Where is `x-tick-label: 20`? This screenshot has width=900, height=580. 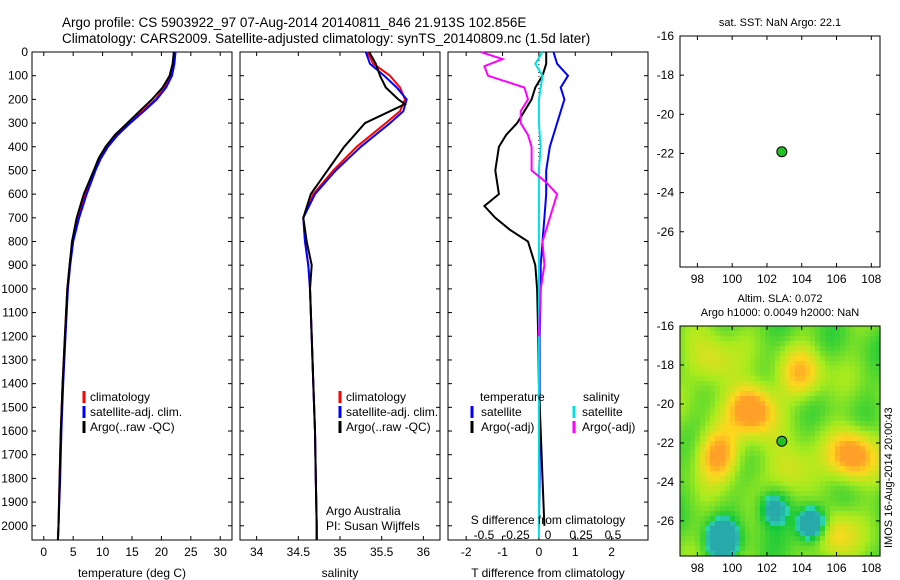 x-tick-label: 20 is located at coordinates (162, 552).